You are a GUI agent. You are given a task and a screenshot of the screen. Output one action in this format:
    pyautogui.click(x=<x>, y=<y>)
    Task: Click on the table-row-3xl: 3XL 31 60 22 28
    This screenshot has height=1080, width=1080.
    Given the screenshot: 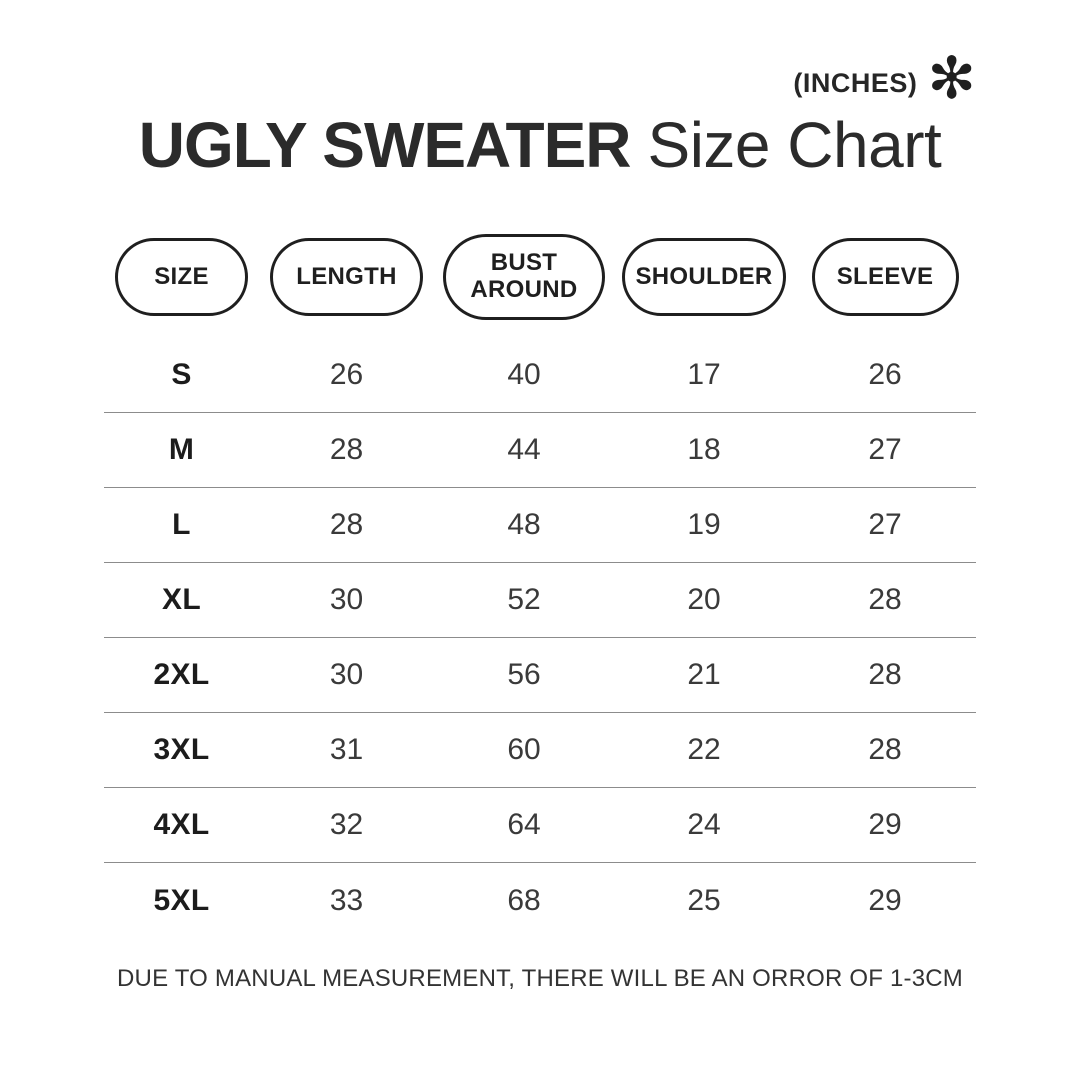 What is the action you would take?
    pyautogui.click(x=540, y=751)
    